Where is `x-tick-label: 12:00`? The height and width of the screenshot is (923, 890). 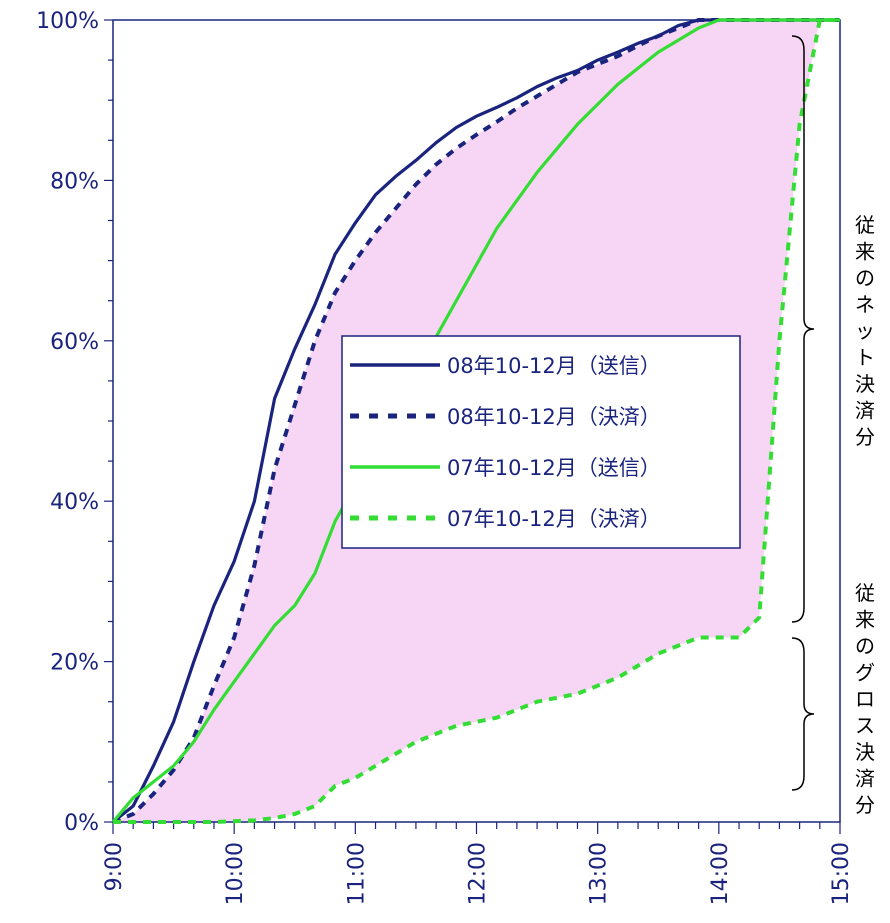
x-tick-label: 12:00 is located at coordinates (478, 873).